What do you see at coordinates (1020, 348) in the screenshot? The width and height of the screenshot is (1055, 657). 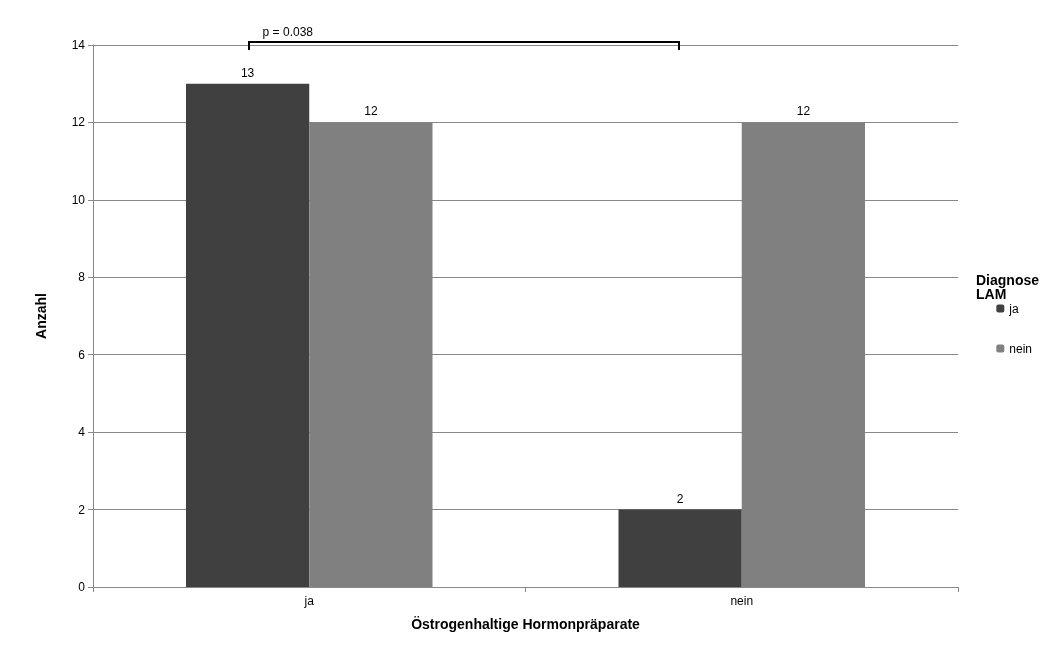 I see `legend-label: nein` at bounding box center [1020, 348].